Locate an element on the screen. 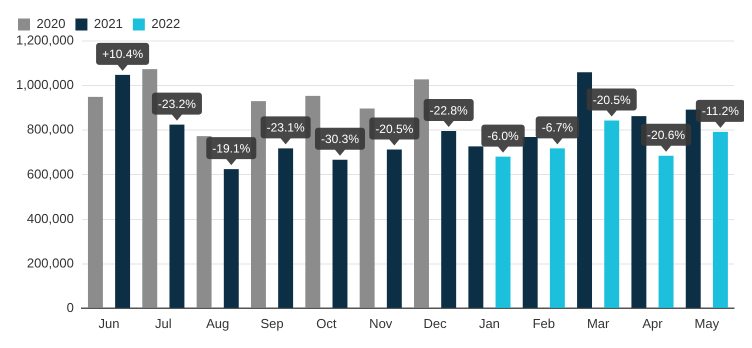 This screenshot has height=348, width=752. legend-label: 2021 is located at coordinates (108, 24).